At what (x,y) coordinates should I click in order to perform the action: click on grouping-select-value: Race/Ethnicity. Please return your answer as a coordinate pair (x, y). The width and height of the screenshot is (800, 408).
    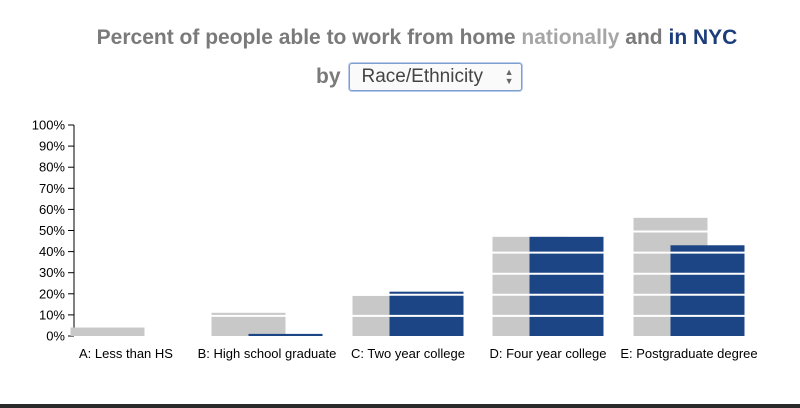
    Looking at the image, I should click on (422, 76).